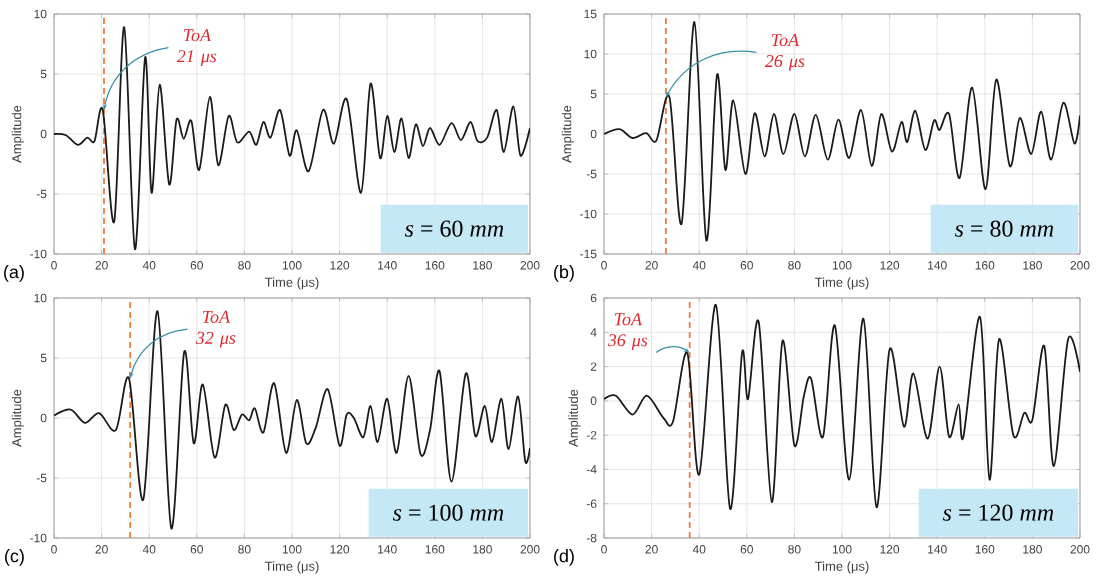 The height and width of the screenshot is (586, 1100). Describe the element at coordinates (448, 512) in the screenshot. I see `annotation: s = 100 mm` at that location.